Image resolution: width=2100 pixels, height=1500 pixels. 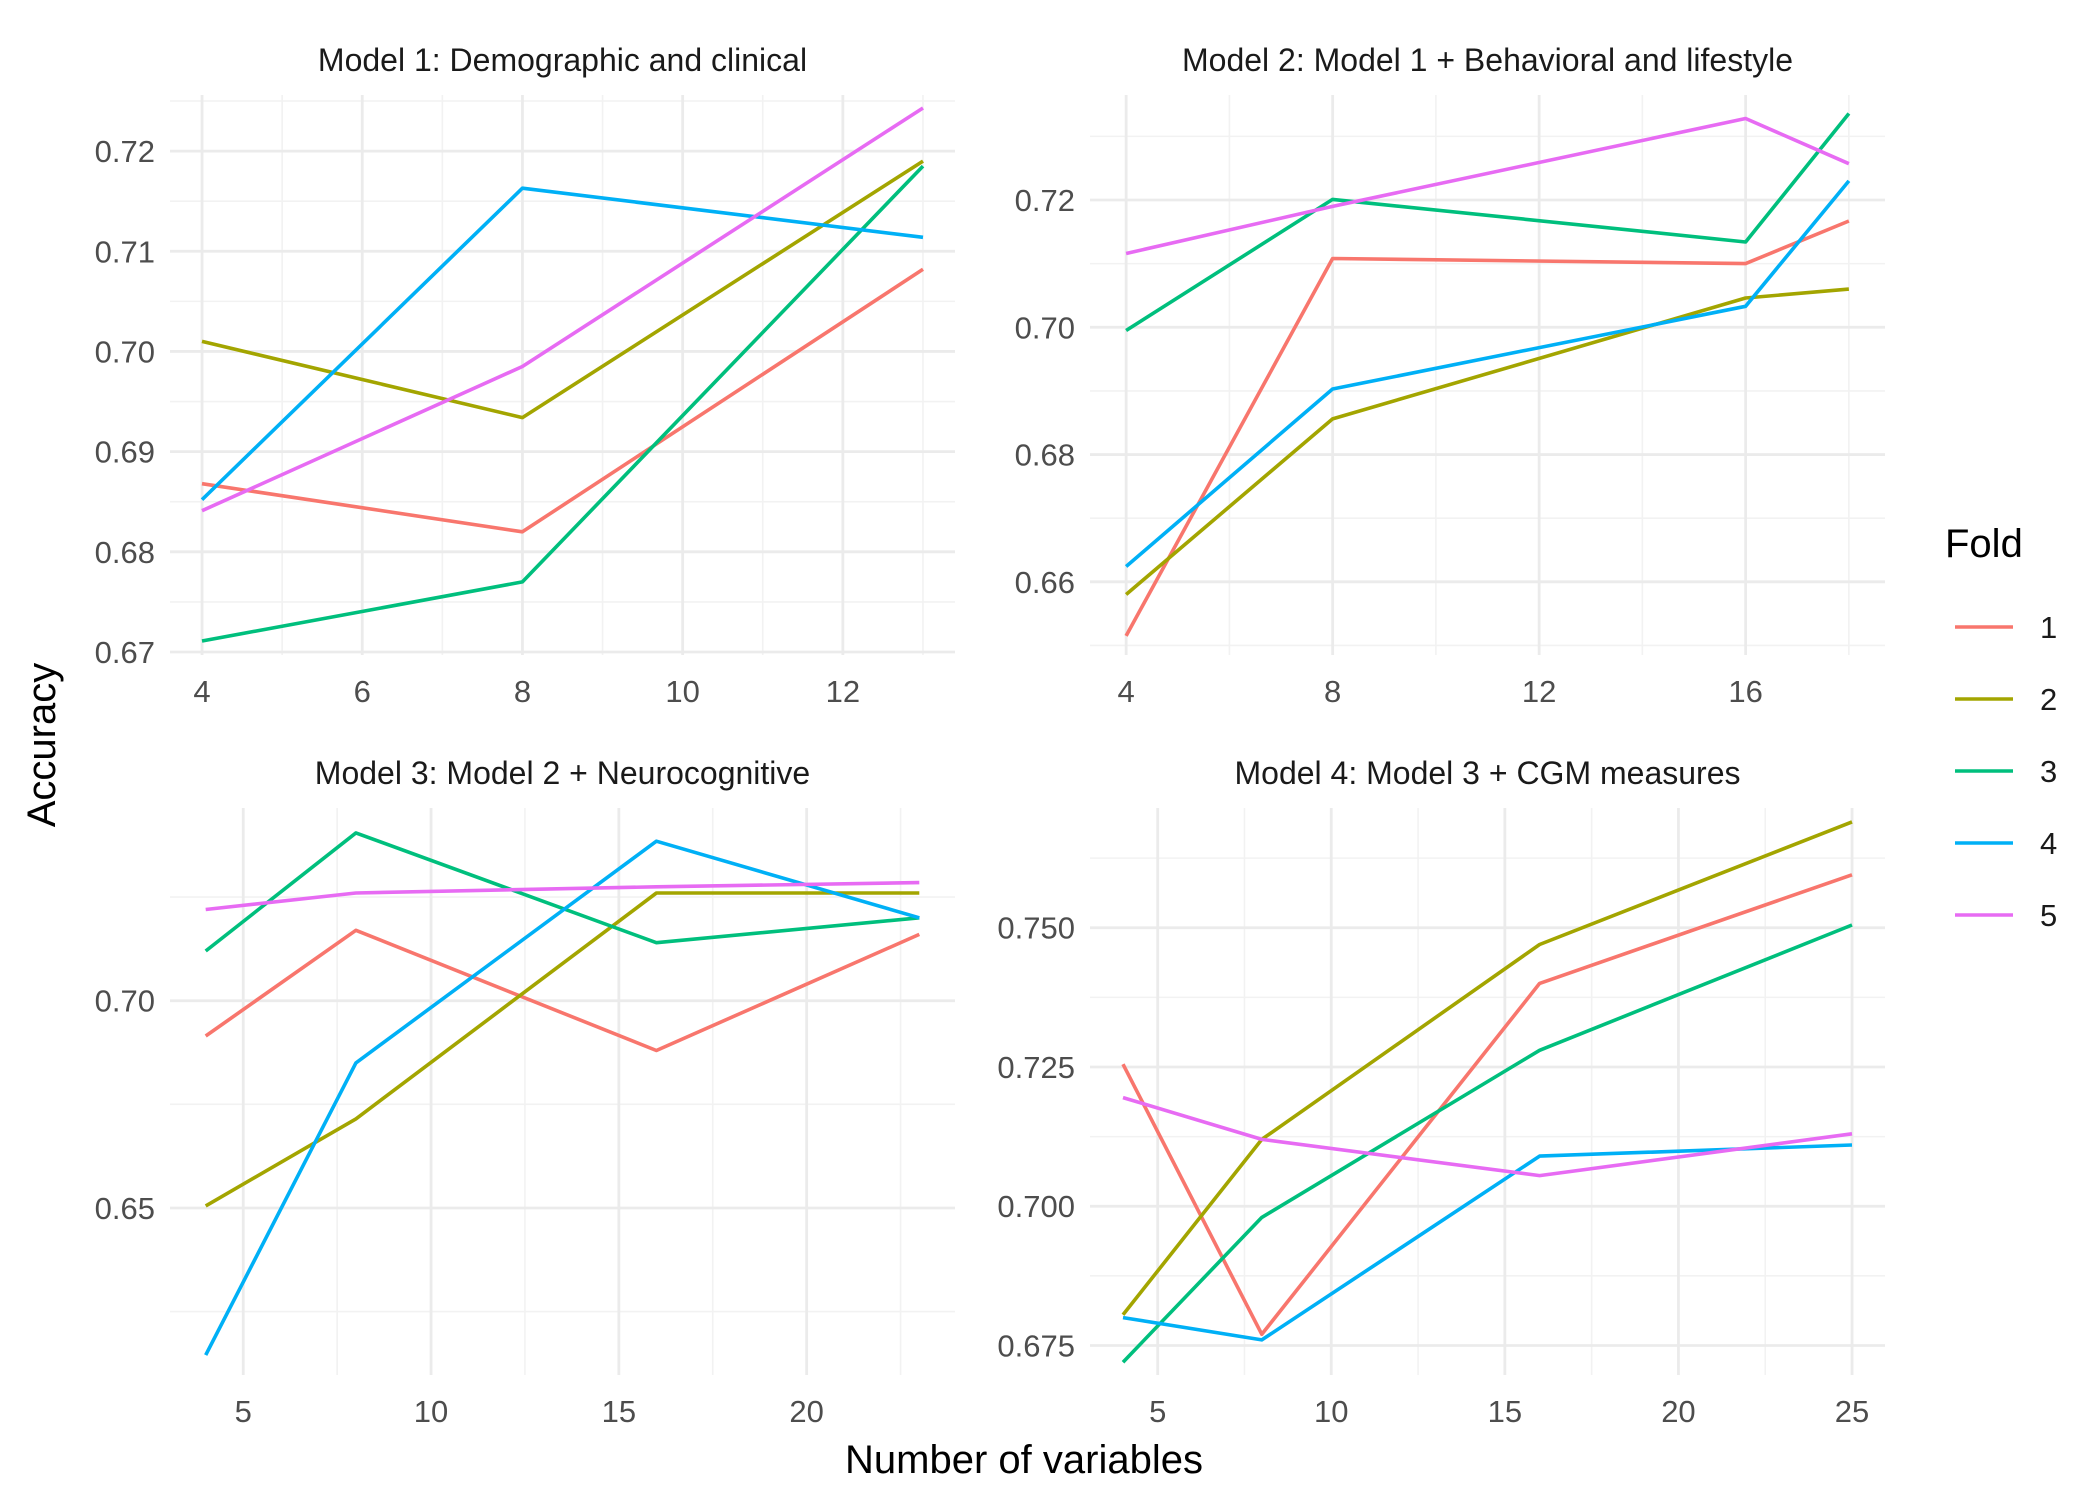 I want to click on x-tick-label: 6, so click(x=362, y=691).